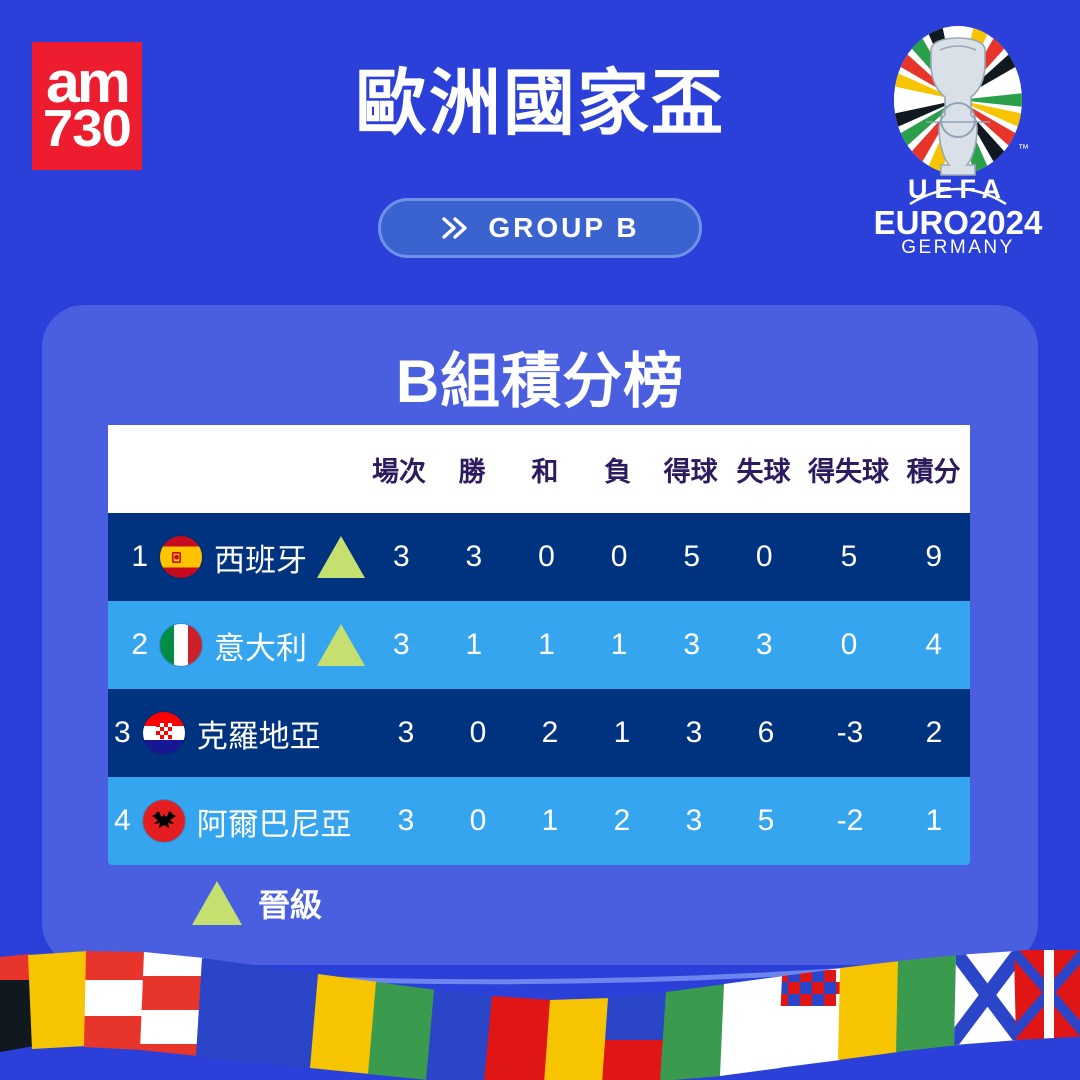  Describe the element at coordinates (257, 903) in the screenshot. I see `legend: 晉級` at that location.